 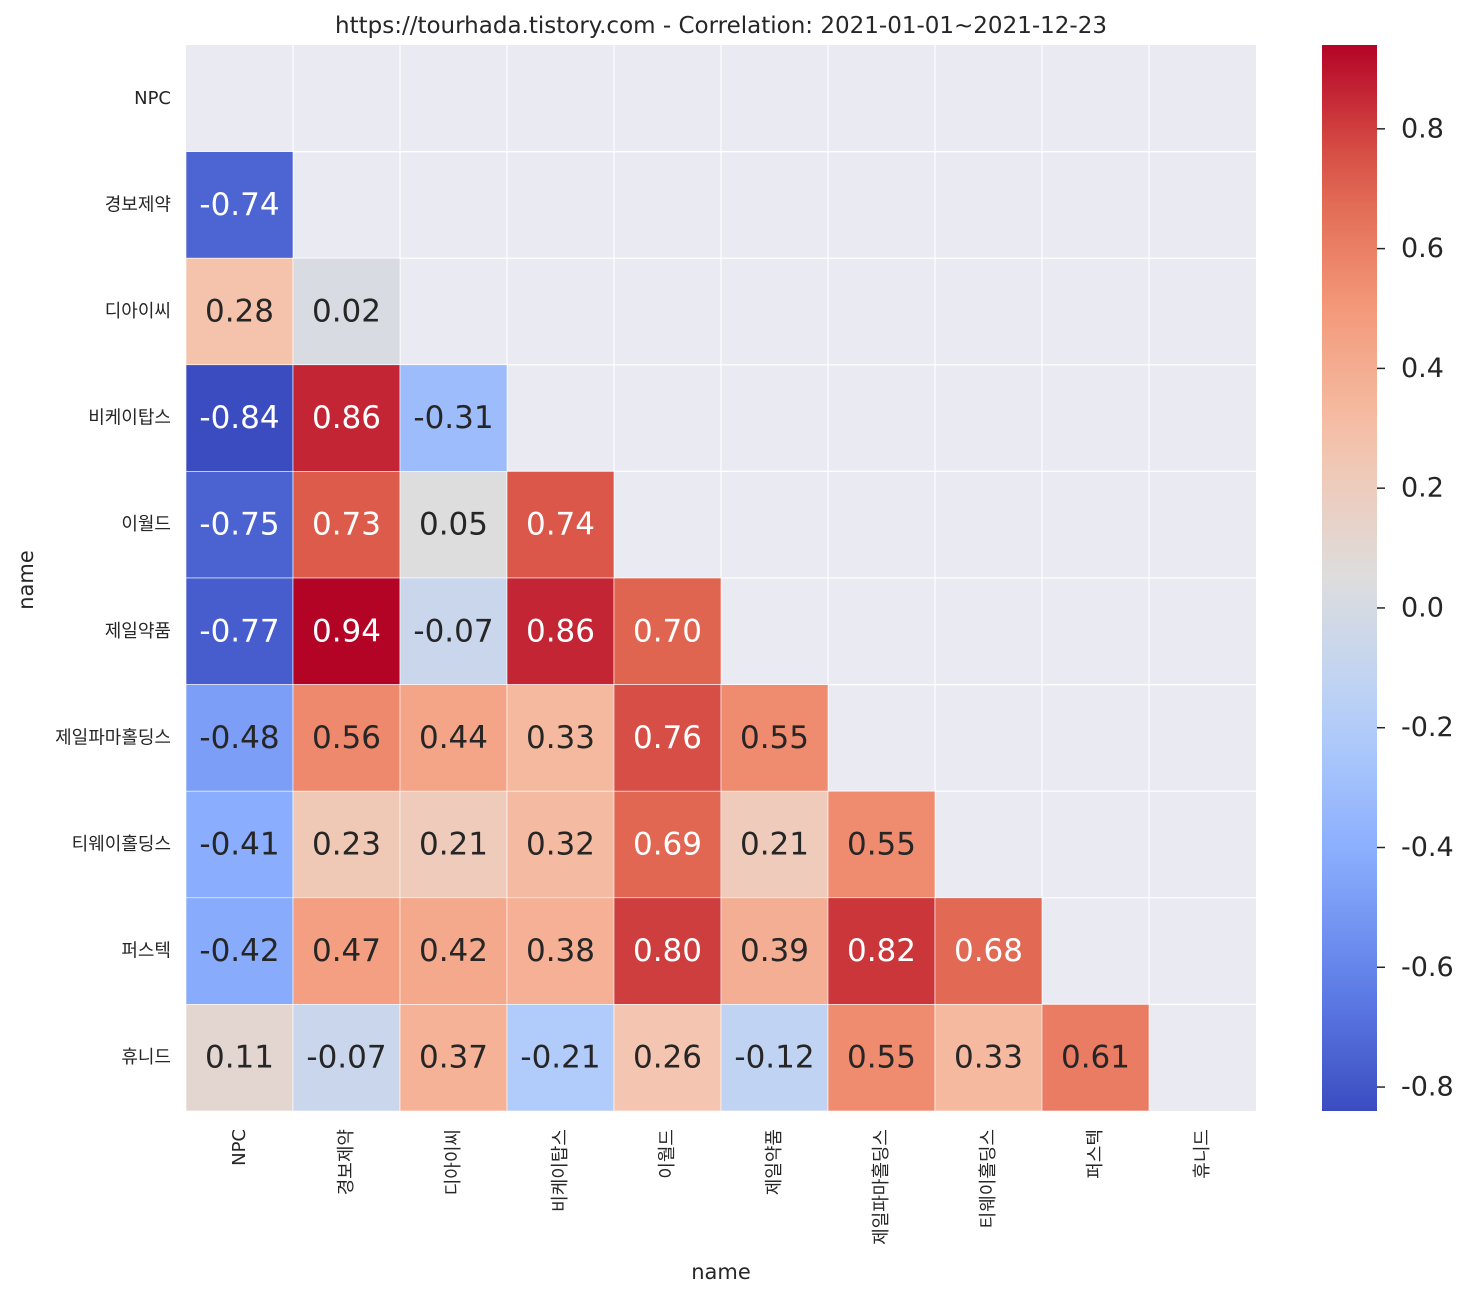 I want to click on cell-value-label: -0.31, so click(x=453, y=418).